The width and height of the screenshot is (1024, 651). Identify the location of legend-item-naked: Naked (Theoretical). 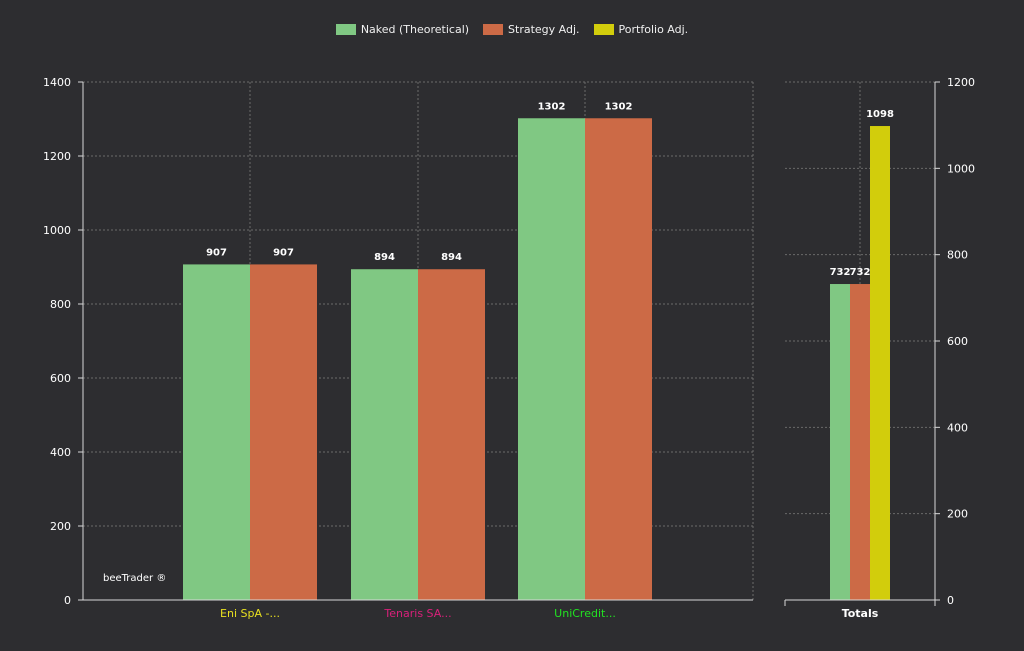
(402, 29).